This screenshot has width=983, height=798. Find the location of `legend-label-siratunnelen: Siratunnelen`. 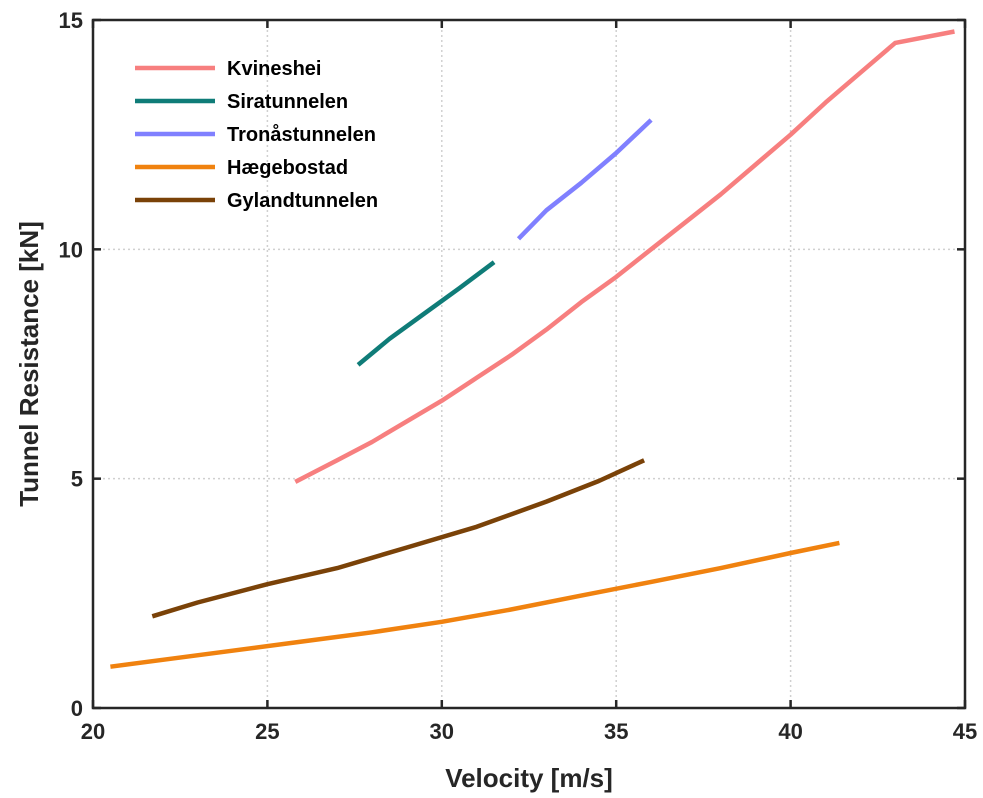

legend-label-siratunnelen: Siratunnelen is located at coordinates (287, 102).